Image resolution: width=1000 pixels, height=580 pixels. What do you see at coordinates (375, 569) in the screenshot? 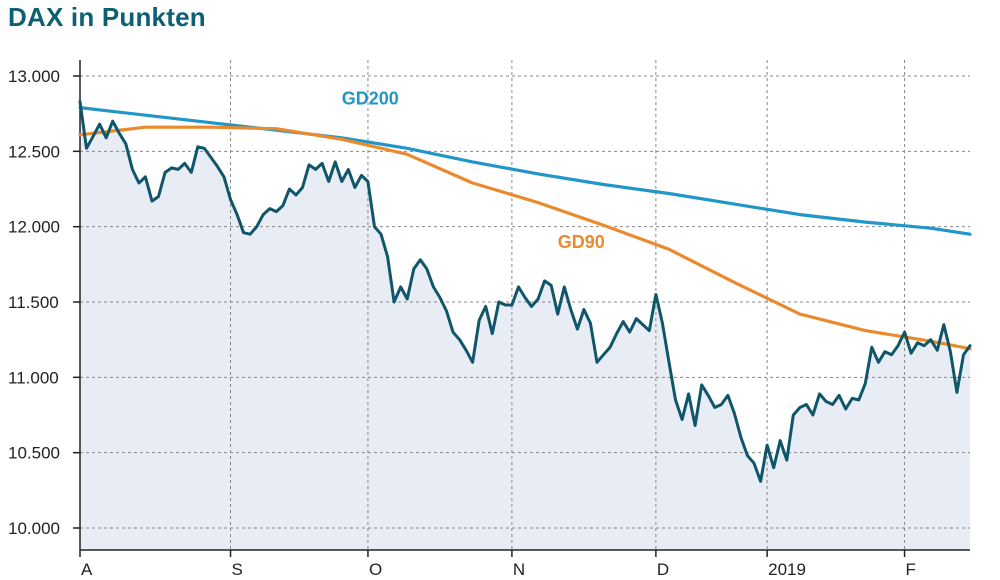
I see `x-tick-label: O` at bounding box center [375, 569].